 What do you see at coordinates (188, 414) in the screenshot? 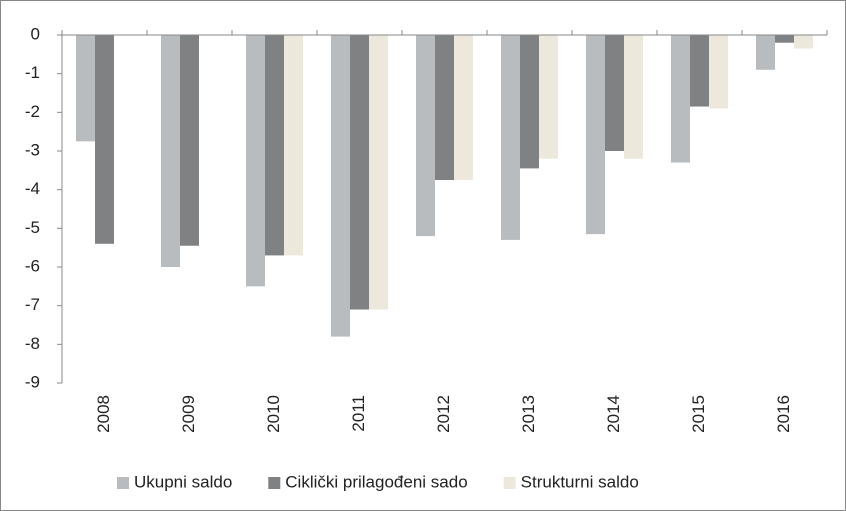
I see `x-tick-label: 2009` at bounding box center [188, 414].